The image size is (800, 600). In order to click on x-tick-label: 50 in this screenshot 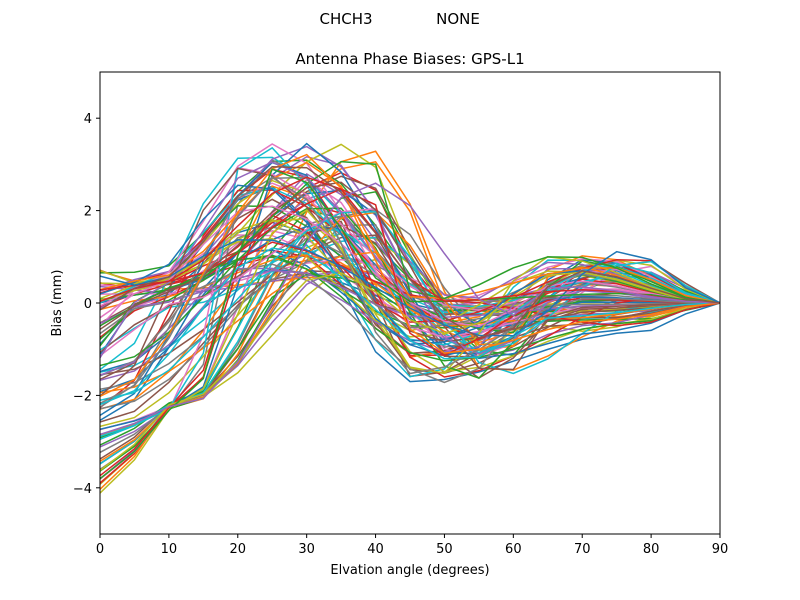, I will do `click(444, 549)`.